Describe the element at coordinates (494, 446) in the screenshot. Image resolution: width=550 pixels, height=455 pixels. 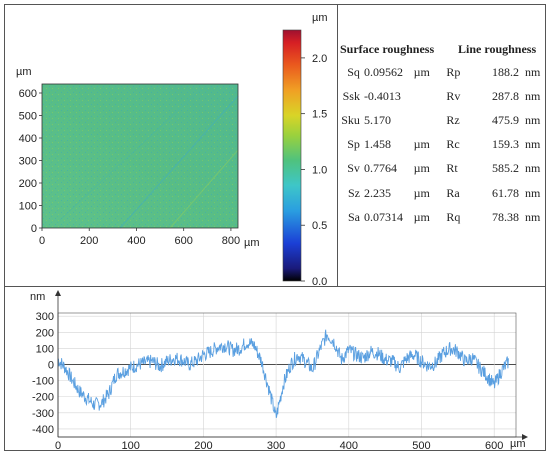
I see `profile-x-tick-label: 600` at that location.